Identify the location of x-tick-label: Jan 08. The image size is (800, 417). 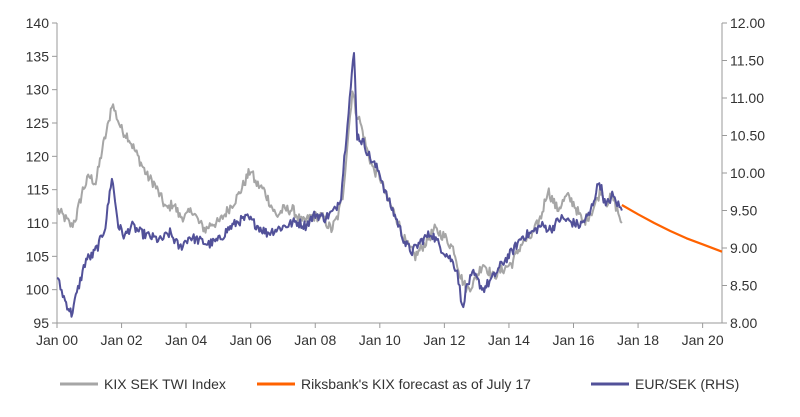
(315, 340).